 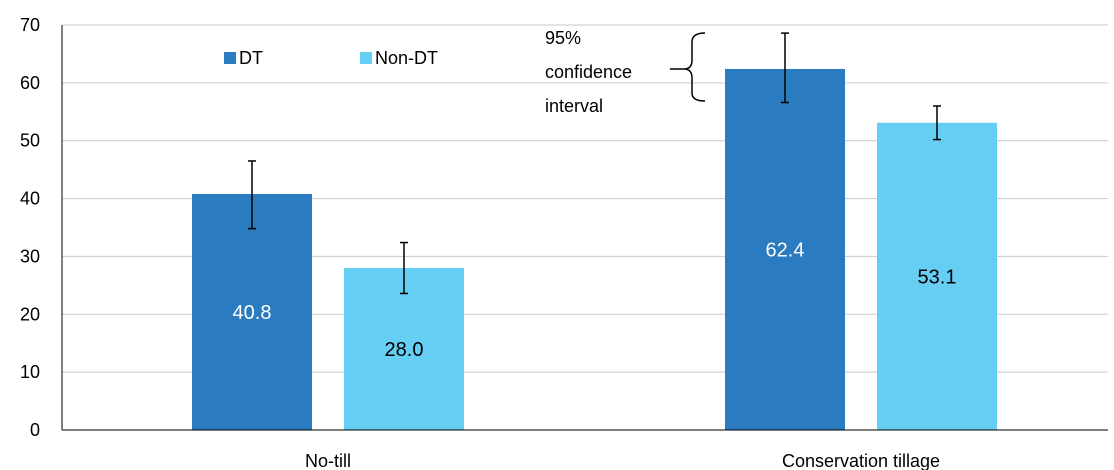 I want to click on value-label: 62.4, so click(x=785, y=250).